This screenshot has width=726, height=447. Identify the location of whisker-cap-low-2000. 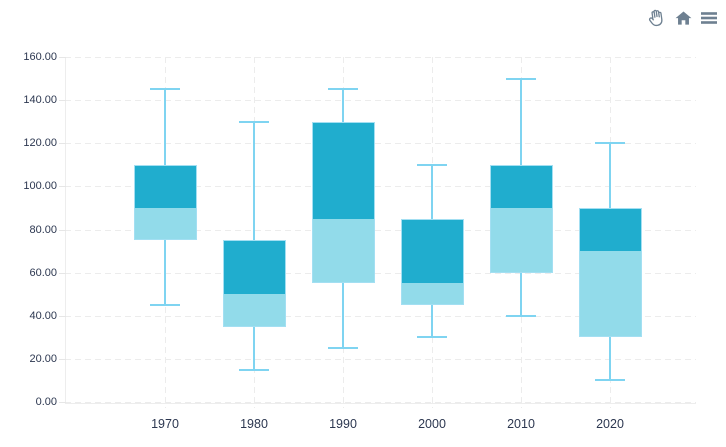
(432, 337).